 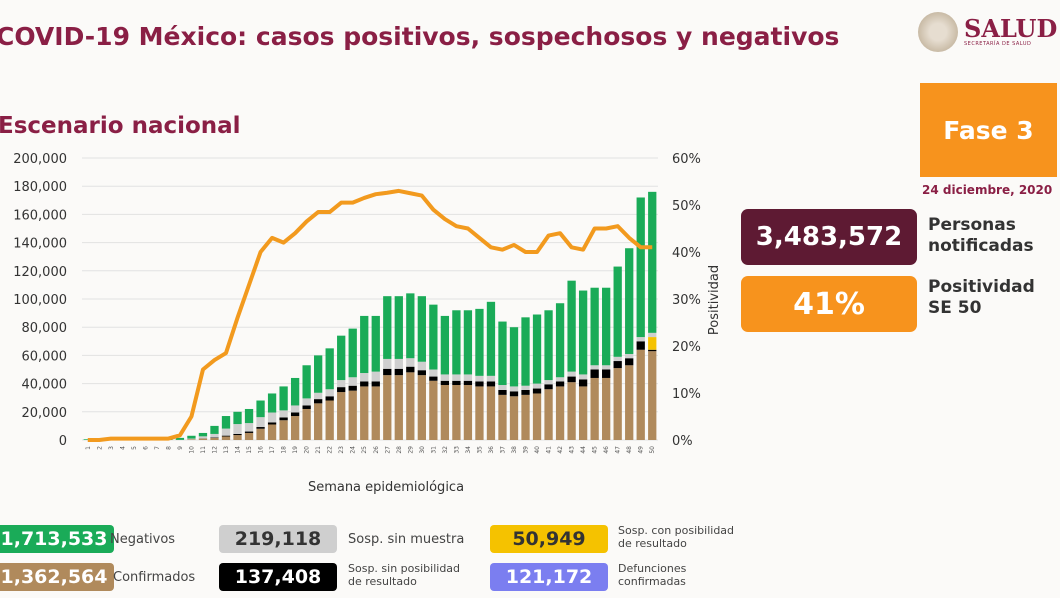 I want to click on legend-value-2: 50,949, so click(x=549, y=539).